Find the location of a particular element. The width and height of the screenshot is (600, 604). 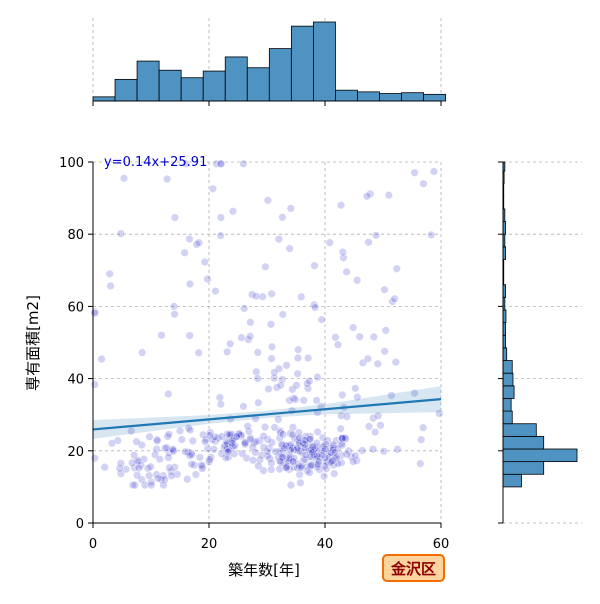

y-axis-title: 専有面積[m2] is located at coordinates (33, 343).